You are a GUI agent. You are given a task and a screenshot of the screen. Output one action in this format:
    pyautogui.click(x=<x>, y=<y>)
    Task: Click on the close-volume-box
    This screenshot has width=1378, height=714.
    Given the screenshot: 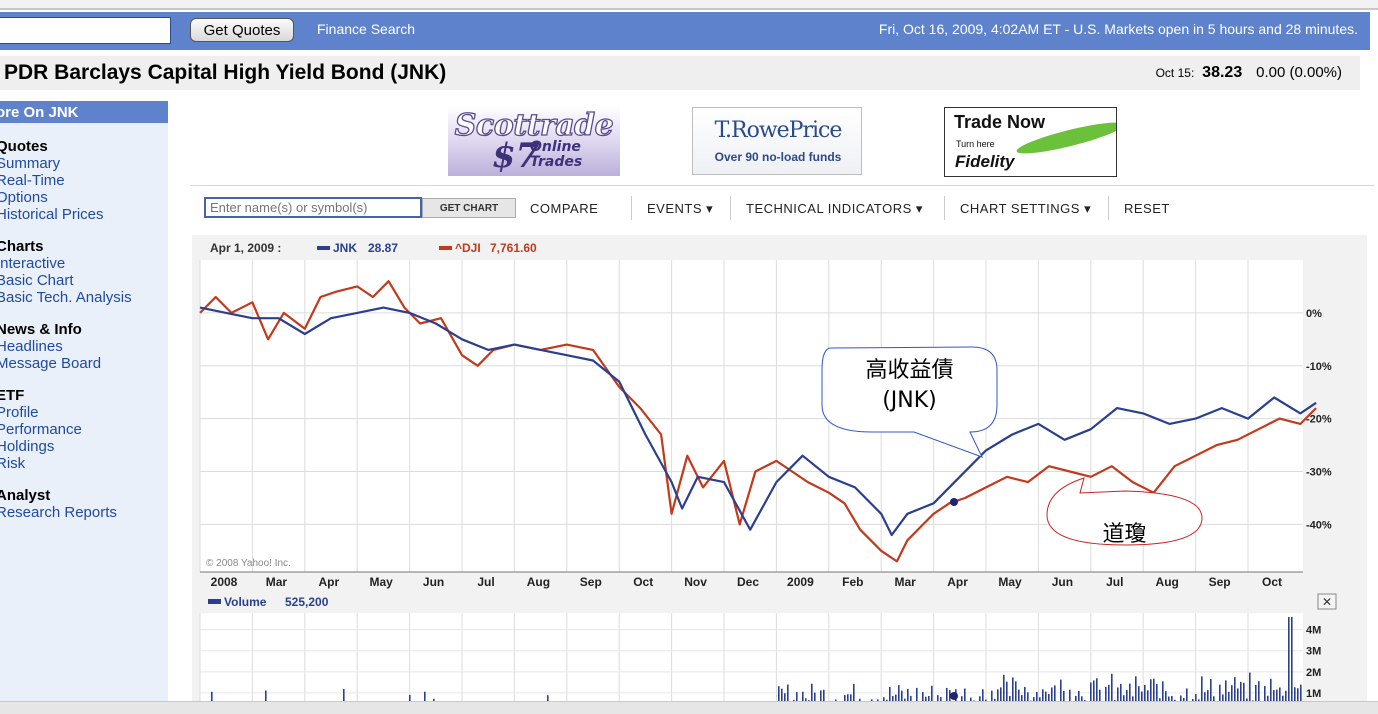 What is the action you would take?
    pyautogui.click(x=1327, y=601)
    